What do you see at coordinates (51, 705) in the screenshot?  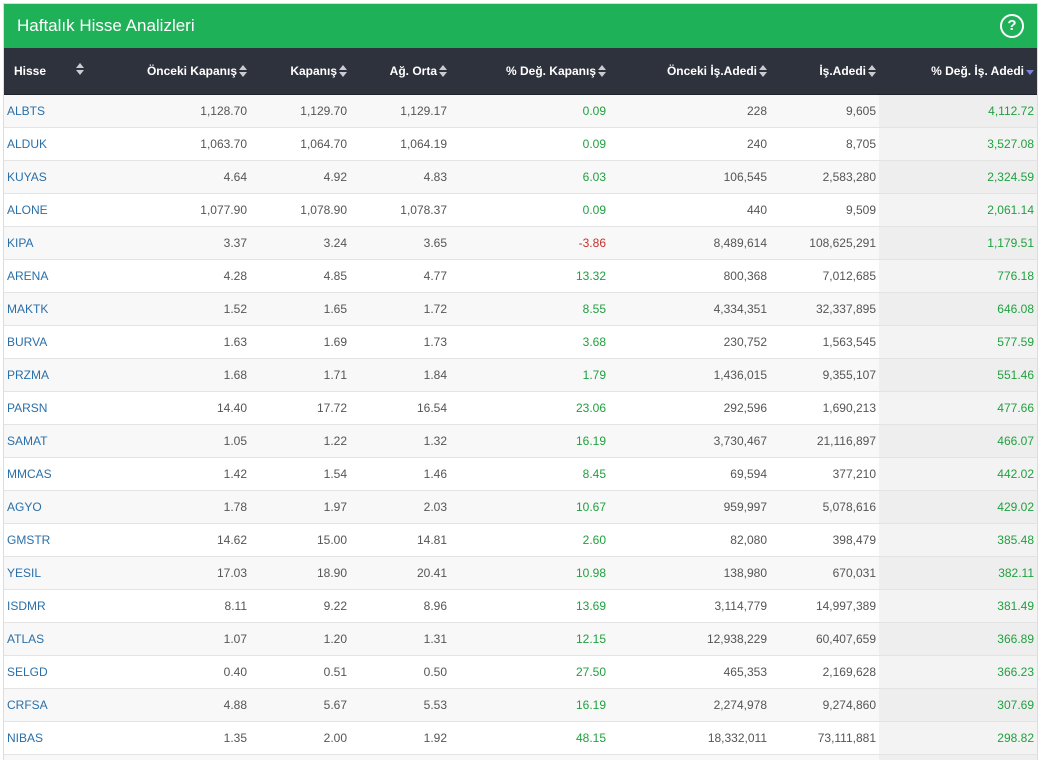 I see `stock-symbol-link: CRFSA` at bounding box center [51, 705].